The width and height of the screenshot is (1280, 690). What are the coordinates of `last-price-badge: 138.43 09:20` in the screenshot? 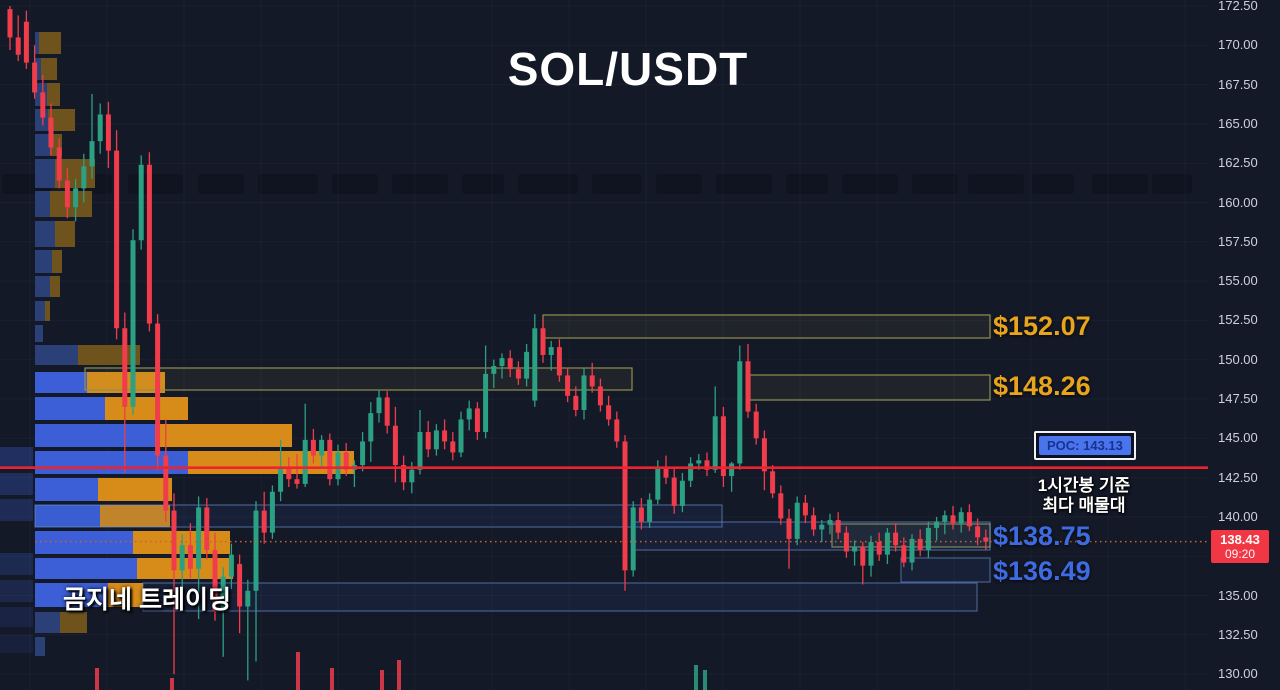 It's located at (1240, 546).